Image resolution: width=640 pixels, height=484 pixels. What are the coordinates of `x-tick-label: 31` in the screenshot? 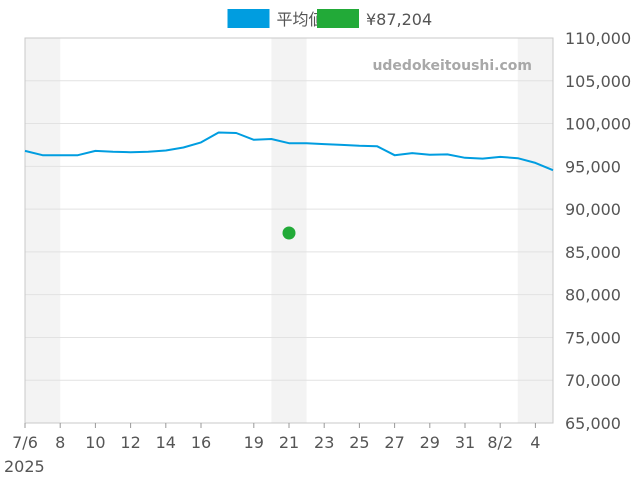 It's located at (465, 442).